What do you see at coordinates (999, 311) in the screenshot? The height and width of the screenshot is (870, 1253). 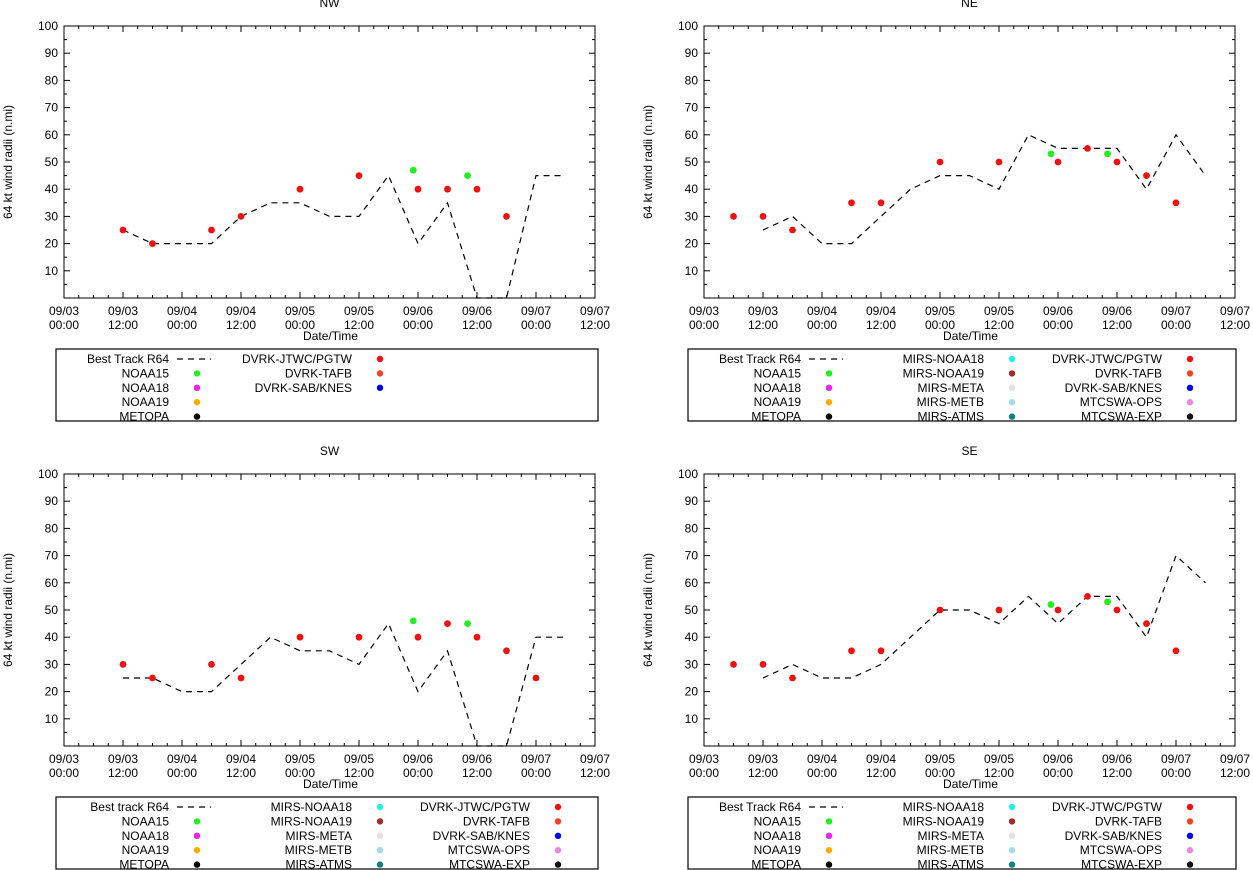 I see `x-tick-label-date: 09/05` at bounding box center [999, 311].